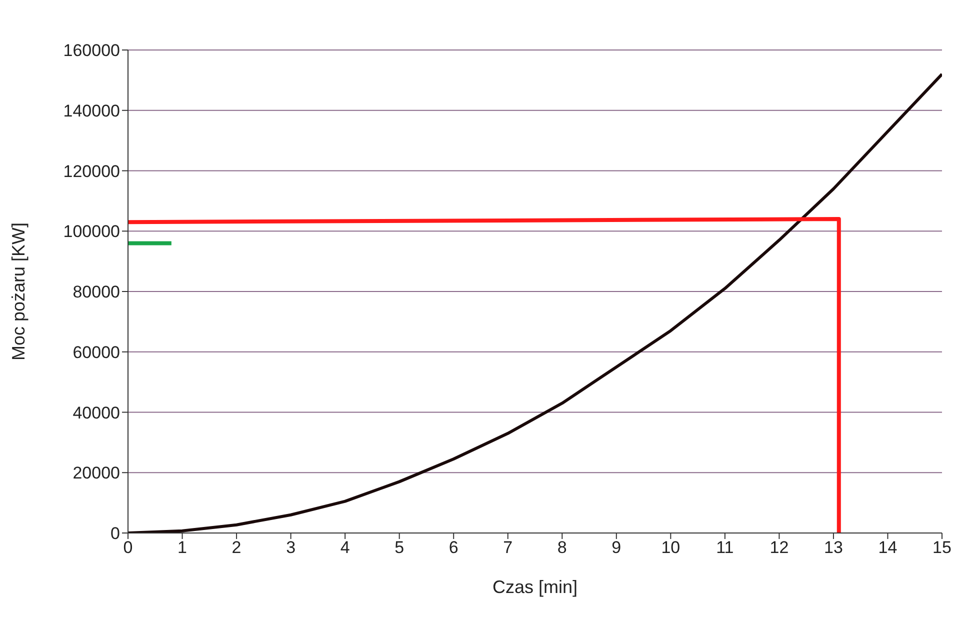  What do you see at coordinates (115, 534) in the screenshot?
I see `y-tick-label: 0` at bounding box center [115, 534].